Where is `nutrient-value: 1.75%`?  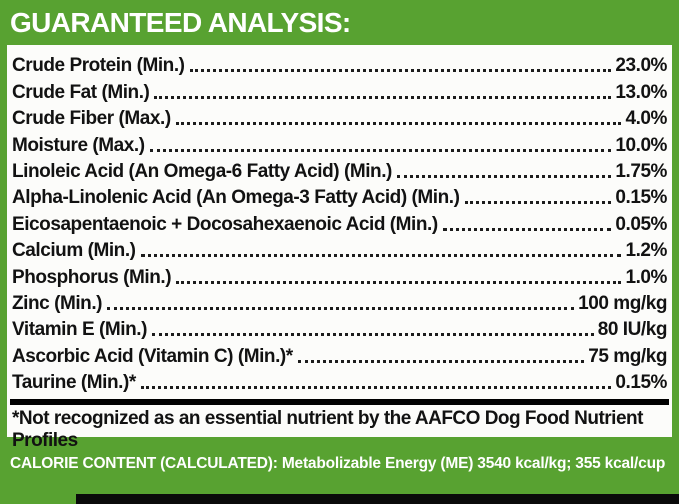
nutrient-value: 1.75% is located at coordinates (641, 171).